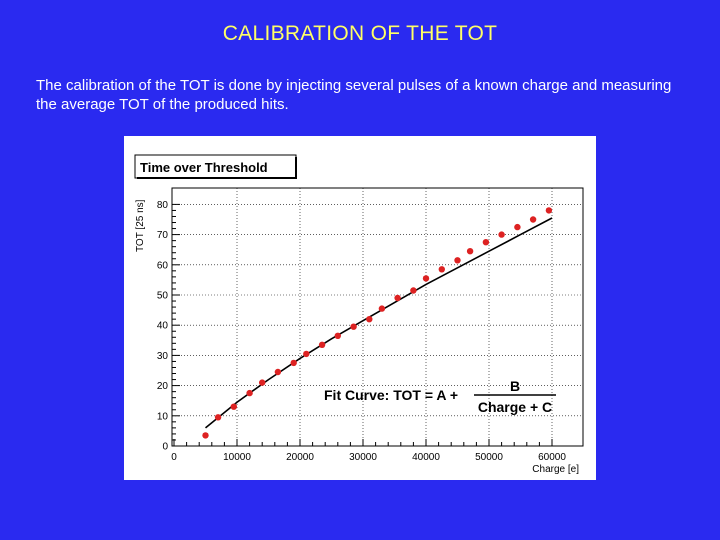 This screenshot has width=720, height=540. Describe the element at coordinates (360, 33) in the screenshot. I see `slide-title: CALIBRATION OF THE TOT` at that location.